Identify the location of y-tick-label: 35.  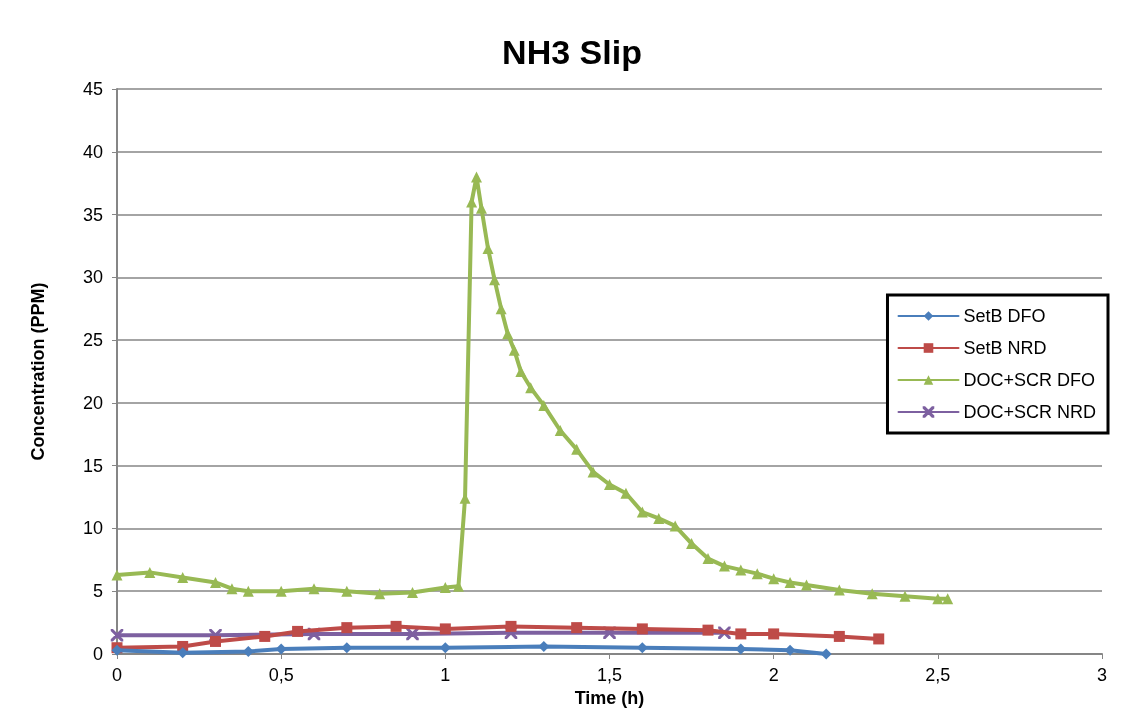
(92, 214).